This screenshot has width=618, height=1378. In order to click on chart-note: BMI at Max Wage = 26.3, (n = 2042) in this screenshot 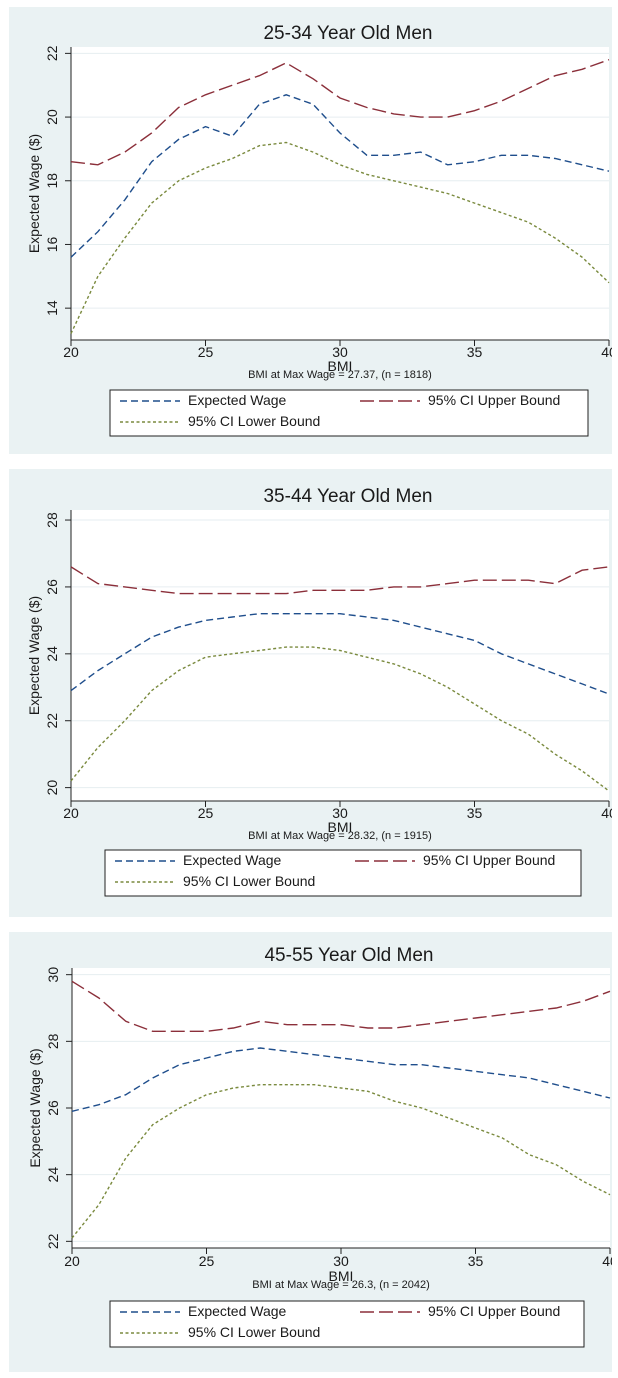, I will do `click(341, 1285)`.